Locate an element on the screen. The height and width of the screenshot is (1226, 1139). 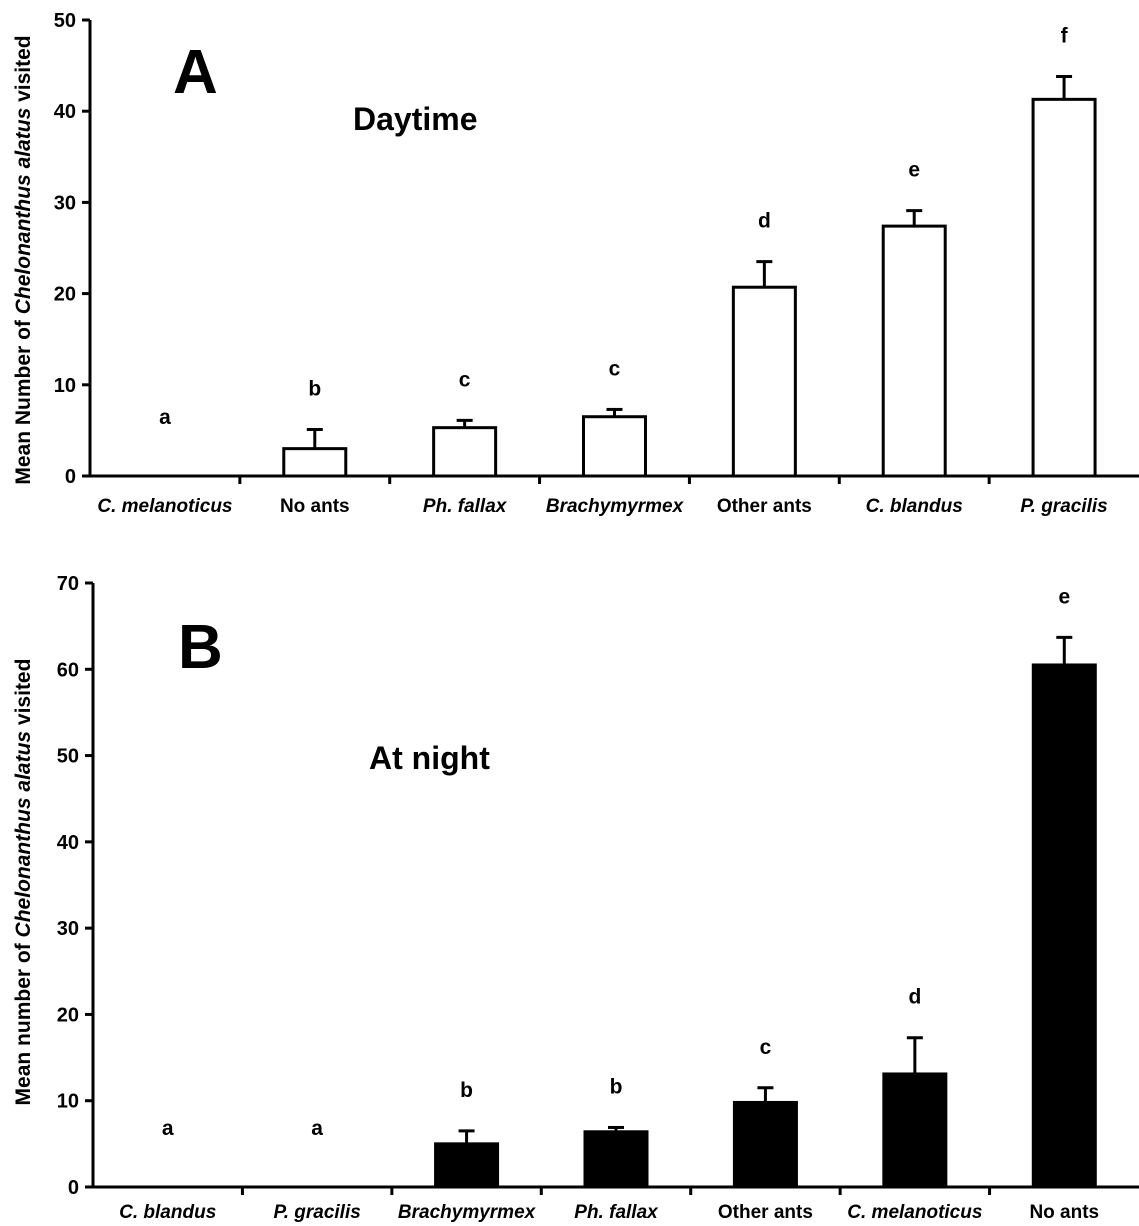
y-axis-label-prefix: Mean number of is located at coordinates (23, 1021).